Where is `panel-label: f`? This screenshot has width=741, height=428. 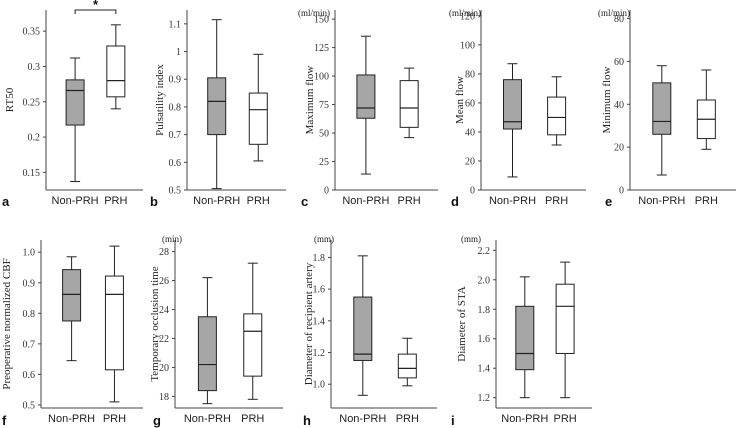 panel-label: f is located at coordinates (4, 420).